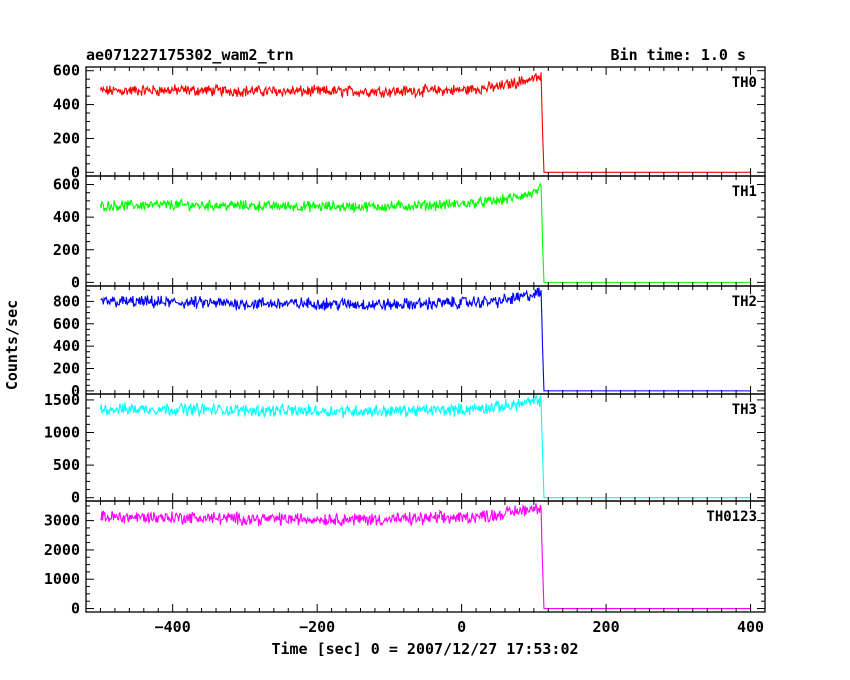 This screenshot has width=850, height=680. Describe the element at coordinates (425, 339) in the screenshot. I see `light-curve-th2` at that location.